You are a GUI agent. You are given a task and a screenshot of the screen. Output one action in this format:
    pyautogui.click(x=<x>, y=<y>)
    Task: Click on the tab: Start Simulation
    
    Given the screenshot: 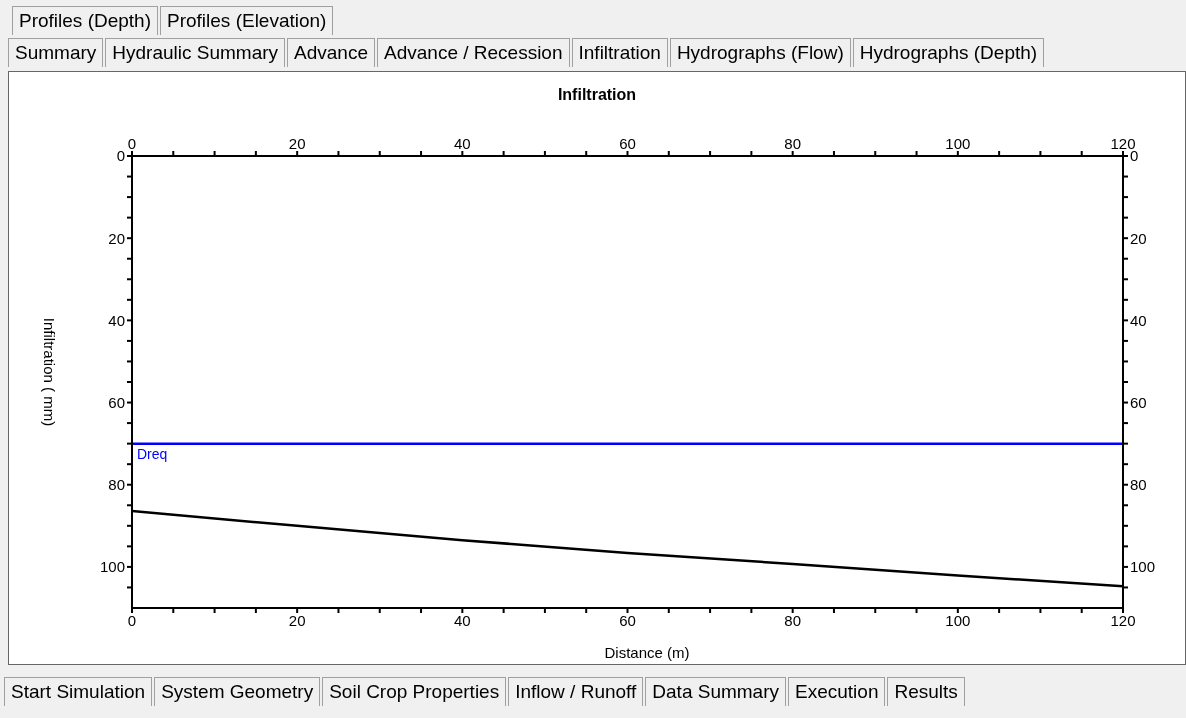 What is the action you would take?
    pyautogui.click(x=78, y=691)
    